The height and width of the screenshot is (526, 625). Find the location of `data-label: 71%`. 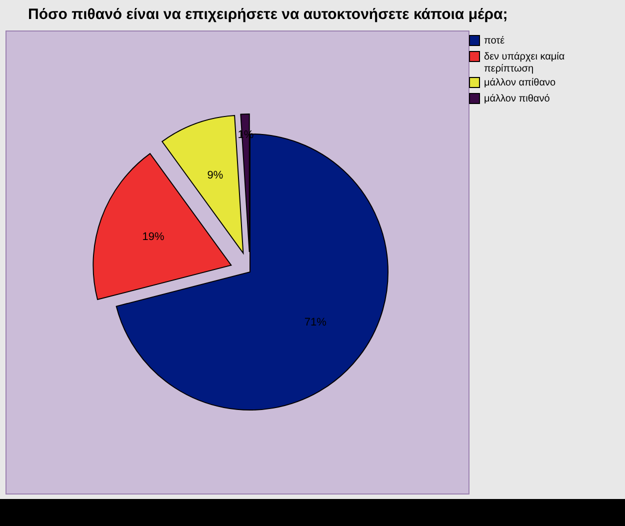

data-label: 71% is located at coordinates (315, 322).